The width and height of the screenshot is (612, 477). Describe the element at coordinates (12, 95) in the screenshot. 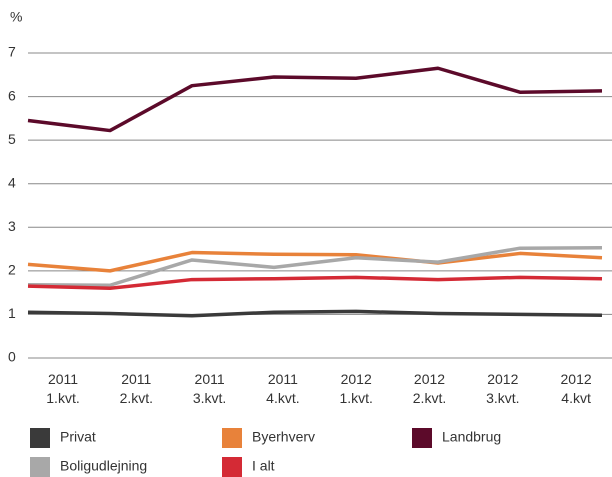

I see `y-tick-label: 6` at that location.